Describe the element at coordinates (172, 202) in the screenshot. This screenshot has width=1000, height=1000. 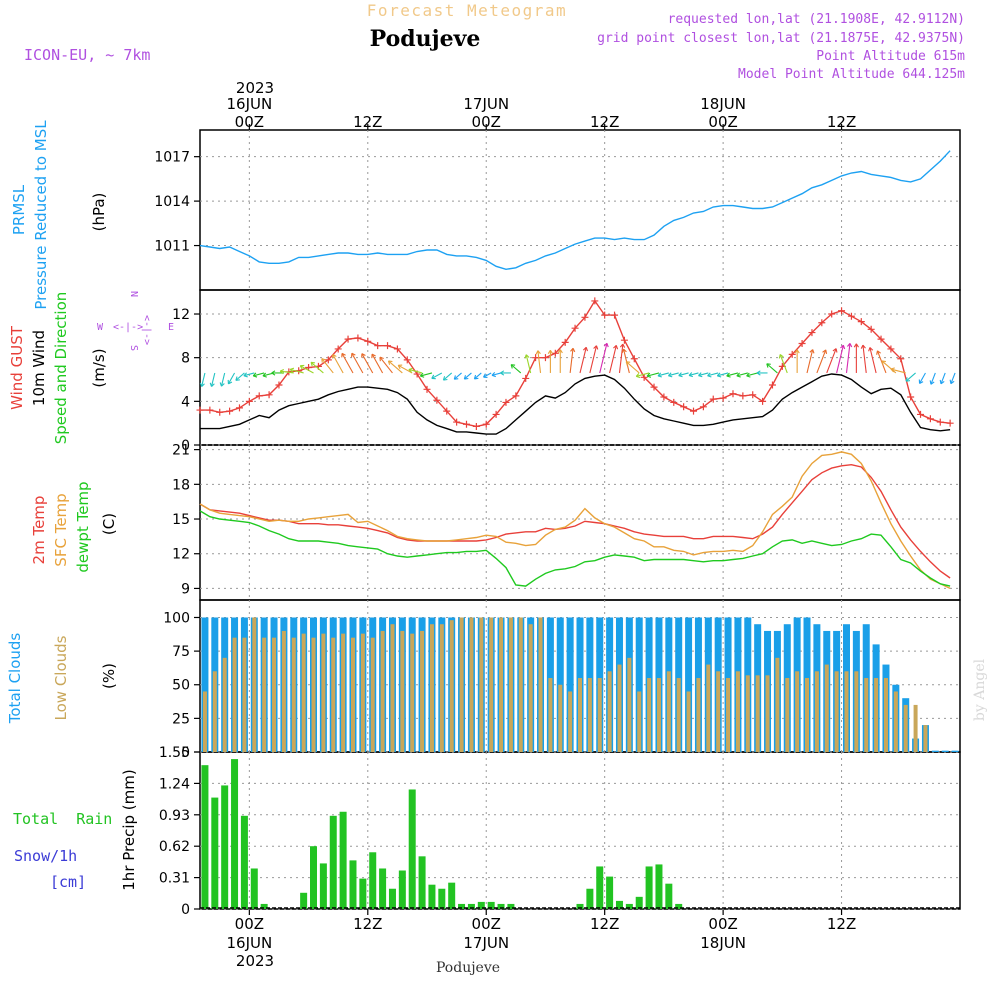
I see `pressure-y-tick-label: 1014` at that location.